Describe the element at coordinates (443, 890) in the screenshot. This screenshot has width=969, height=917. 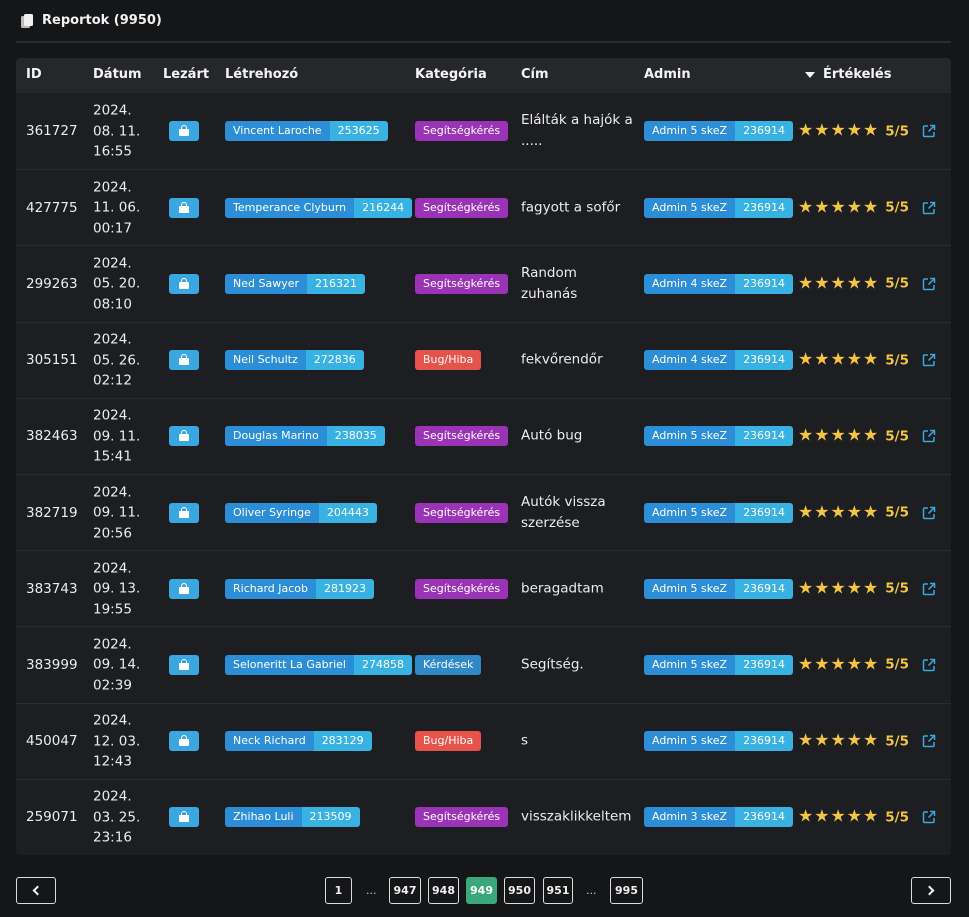
I see `page-button-948: 948` at that location.